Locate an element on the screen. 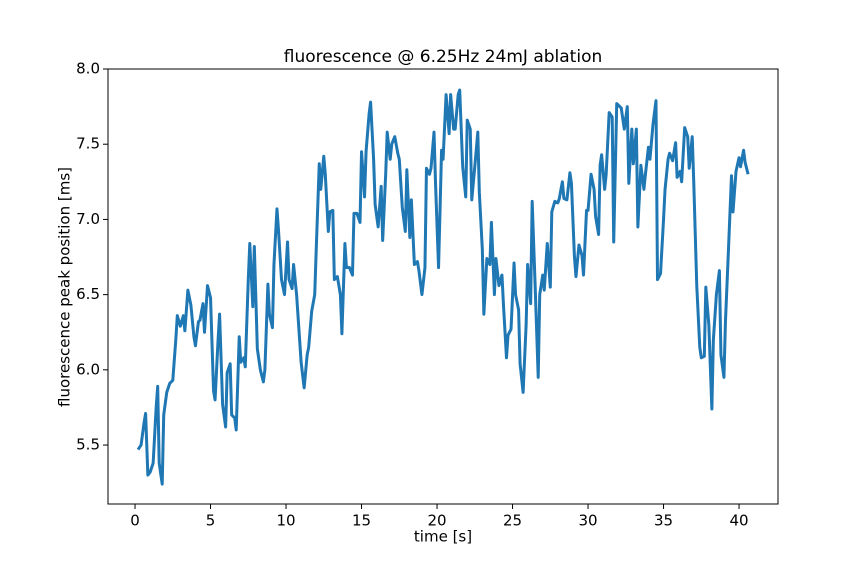 Image resolution: width=864 pixels, height=576 pixels. x-tick-label: 40 is located at coordinates (738, 521).